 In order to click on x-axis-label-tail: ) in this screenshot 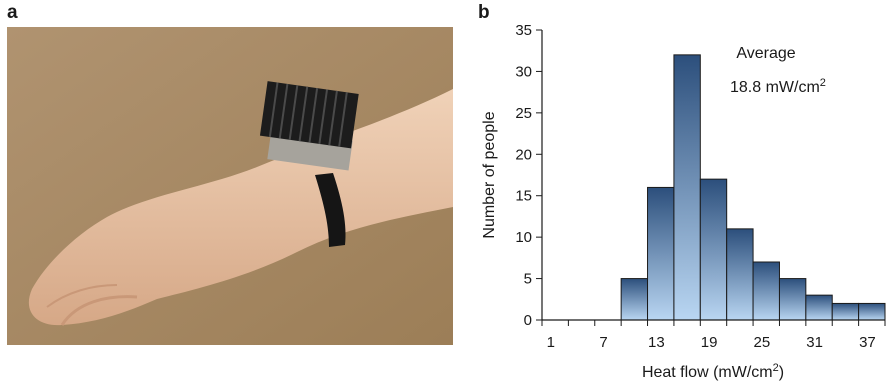, I will do `click(781, 372)`.